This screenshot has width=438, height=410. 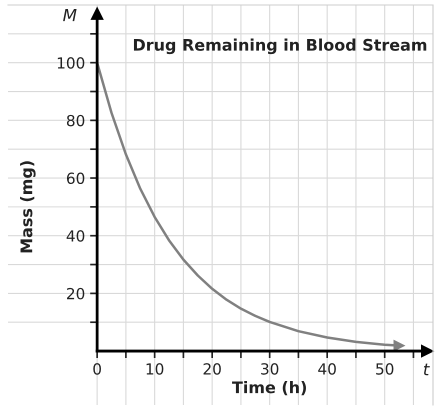 I want to click on y-tick-label: 40, so click(x=75, y=236).